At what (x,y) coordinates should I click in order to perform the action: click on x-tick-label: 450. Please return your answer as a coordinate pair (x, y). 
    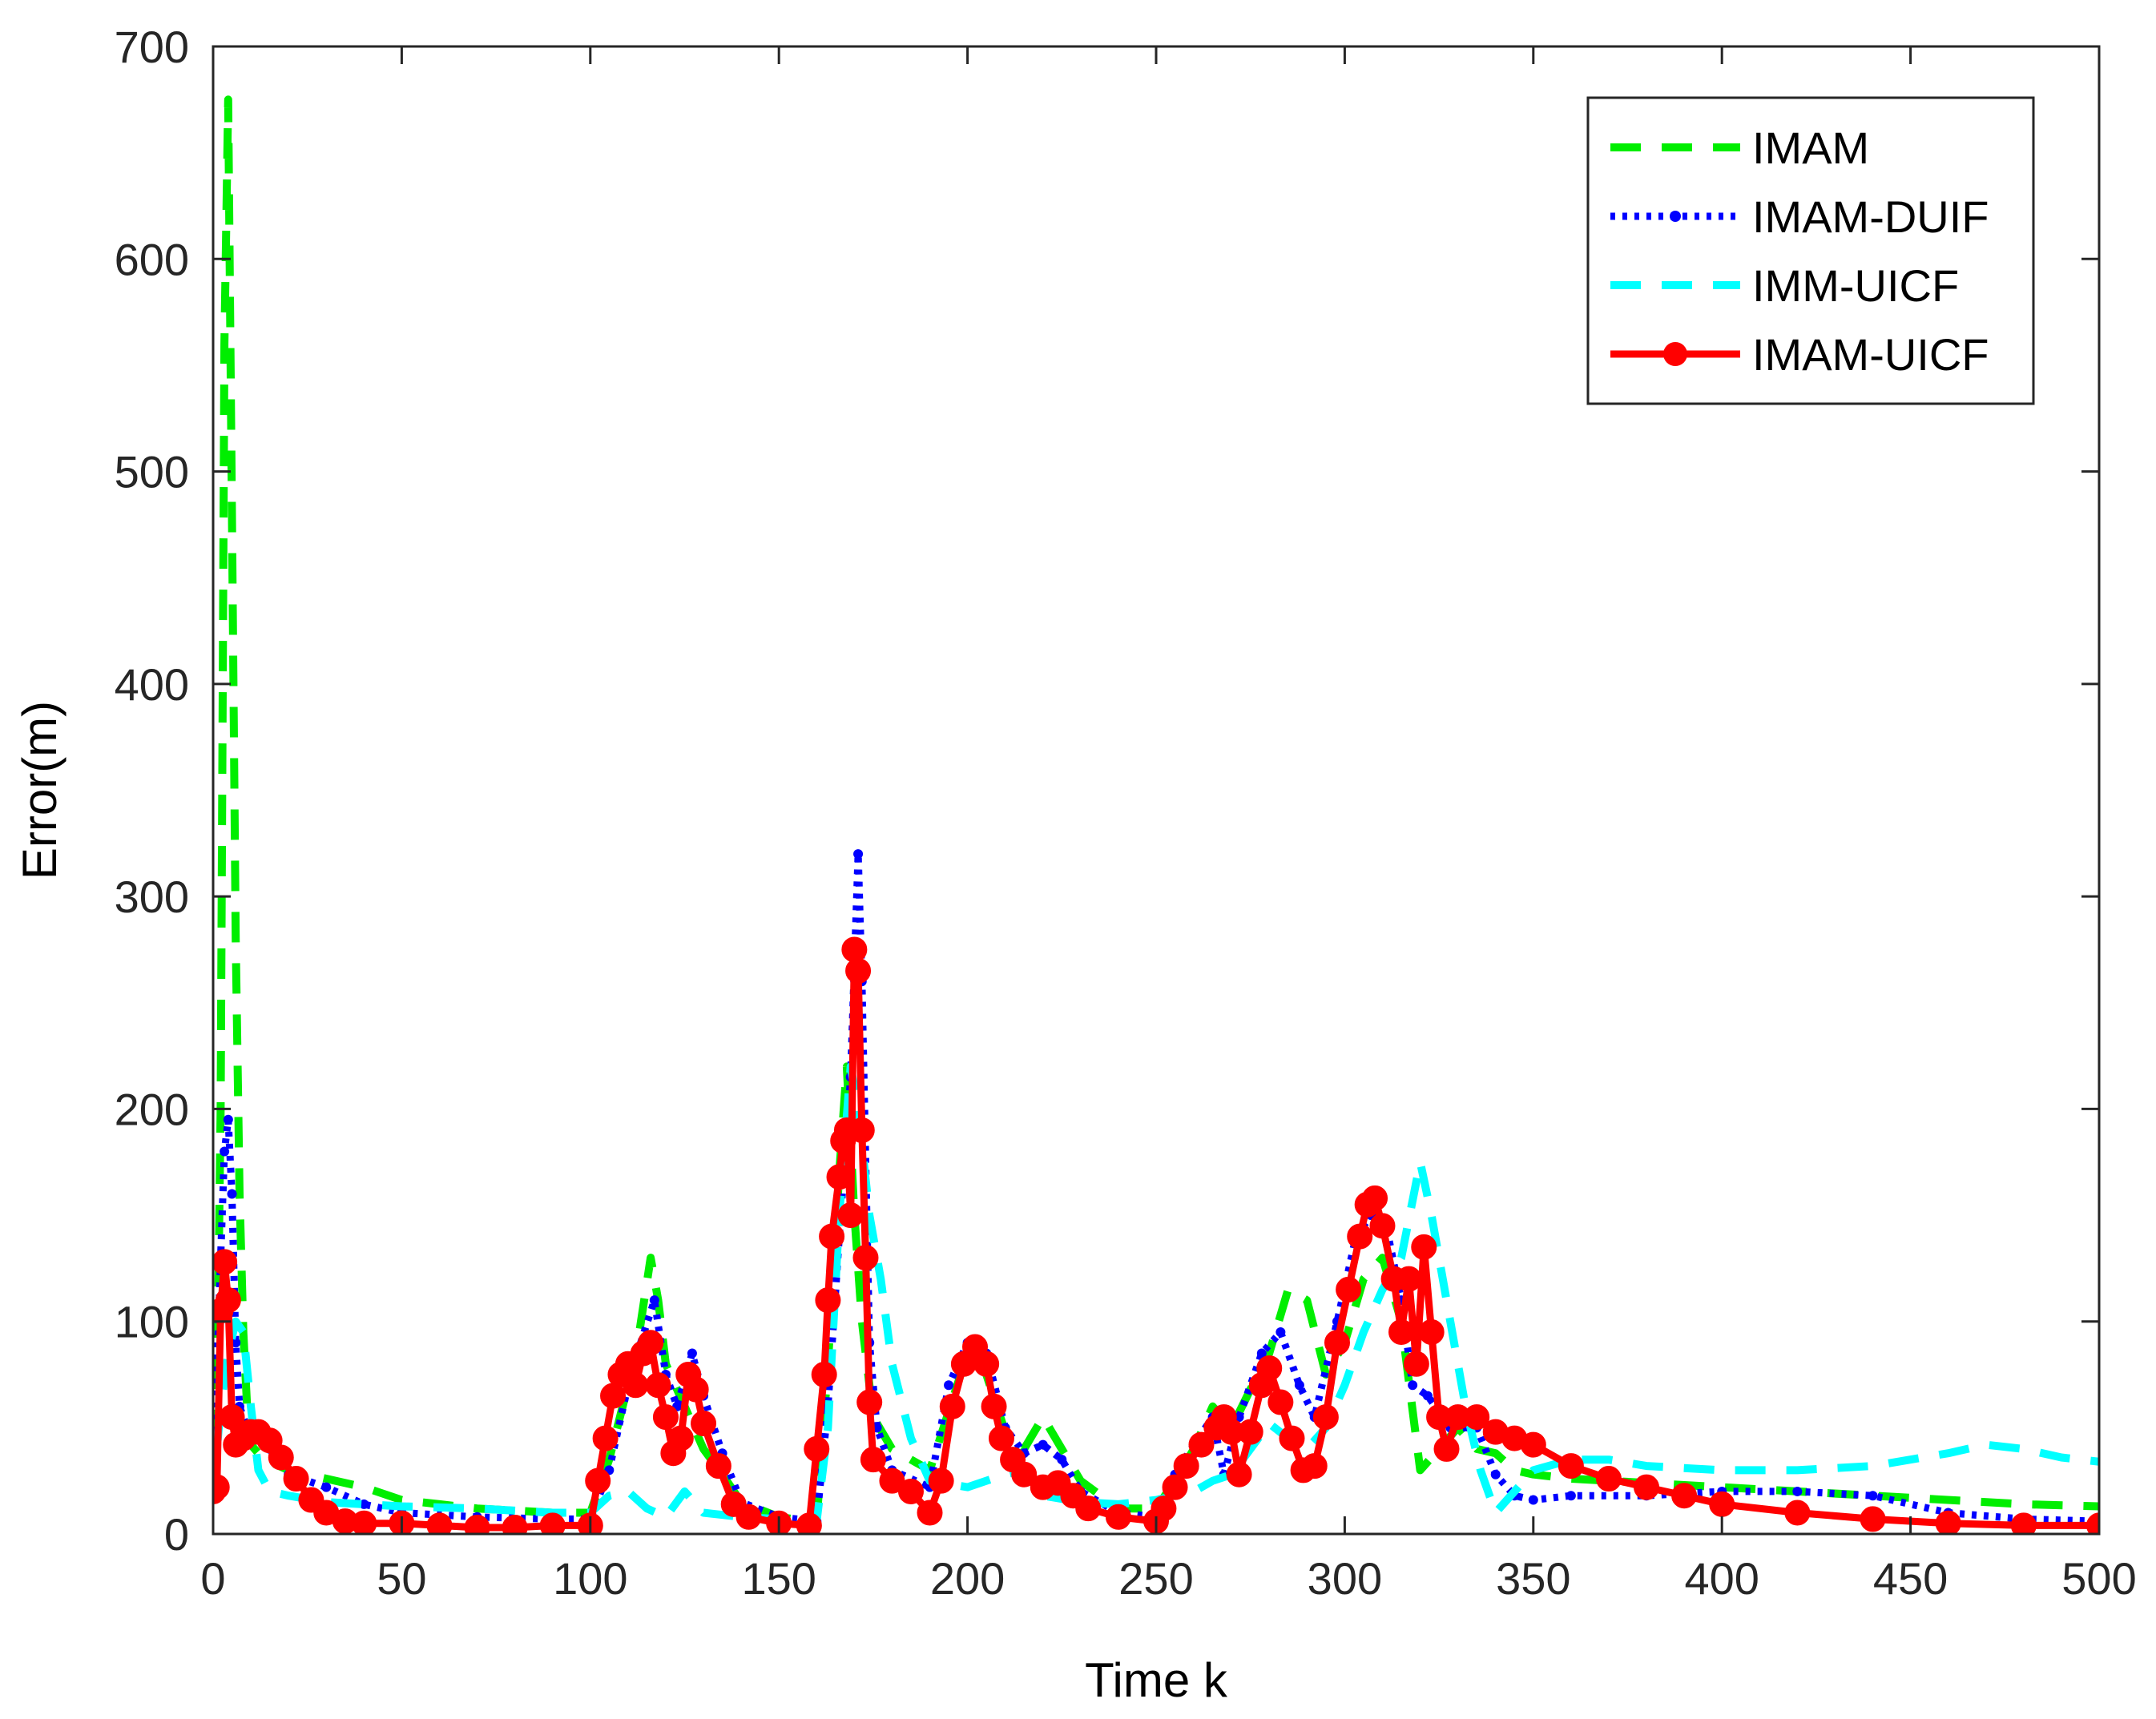
    Looking at the image, I should click on (1911, 1579).